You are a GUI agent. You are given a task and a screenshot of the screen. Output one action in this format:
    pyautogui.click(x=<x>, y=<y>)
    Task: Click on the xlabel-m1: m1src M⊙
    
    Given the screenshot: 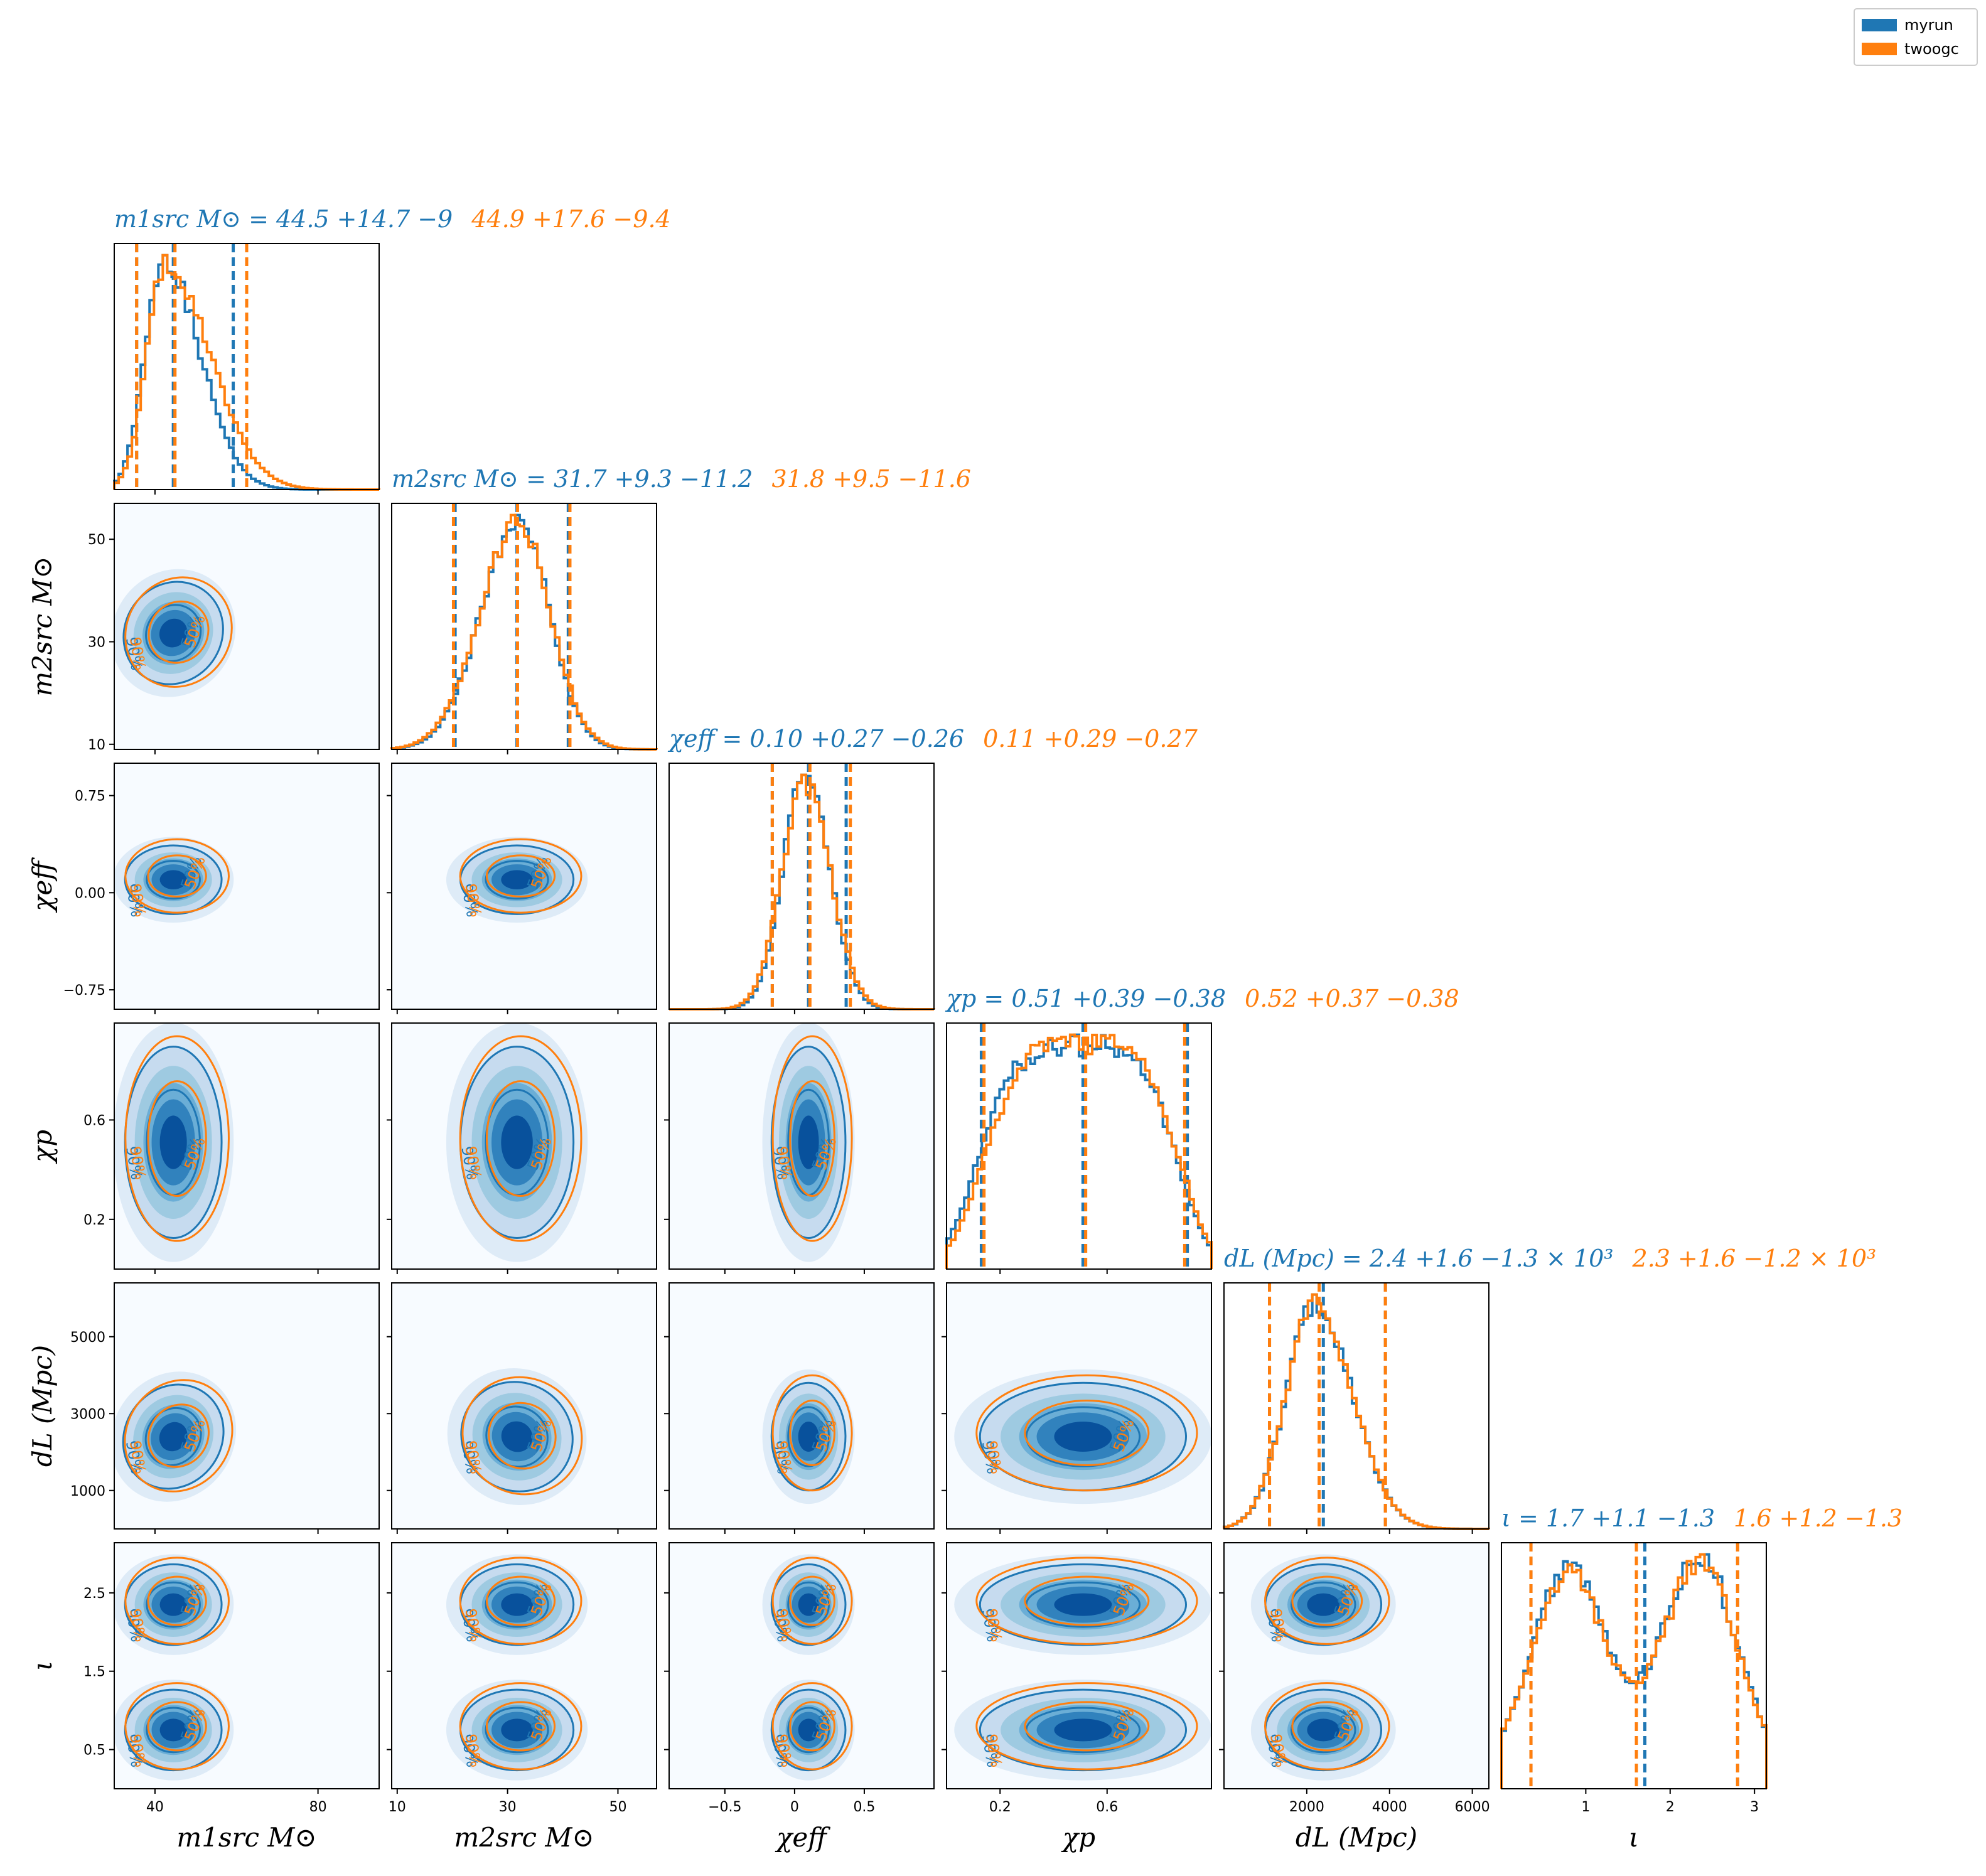 What is the action you would take?
    pyautogui.click(x=246, y=1838)
    